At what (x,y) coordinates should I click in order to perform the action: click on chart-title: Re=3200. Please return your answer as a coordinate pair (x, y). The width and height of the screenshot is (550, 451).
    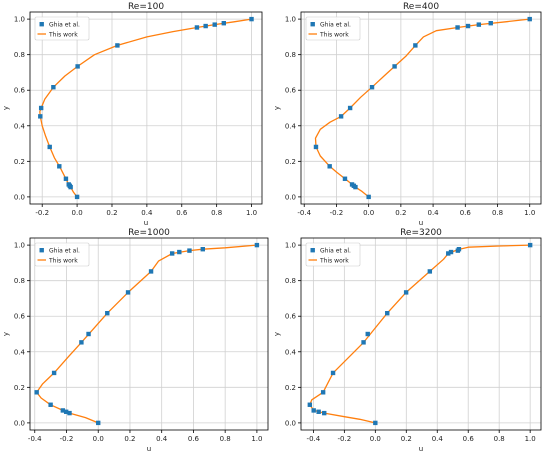
    Looking at the image, I should click on (421, 233).